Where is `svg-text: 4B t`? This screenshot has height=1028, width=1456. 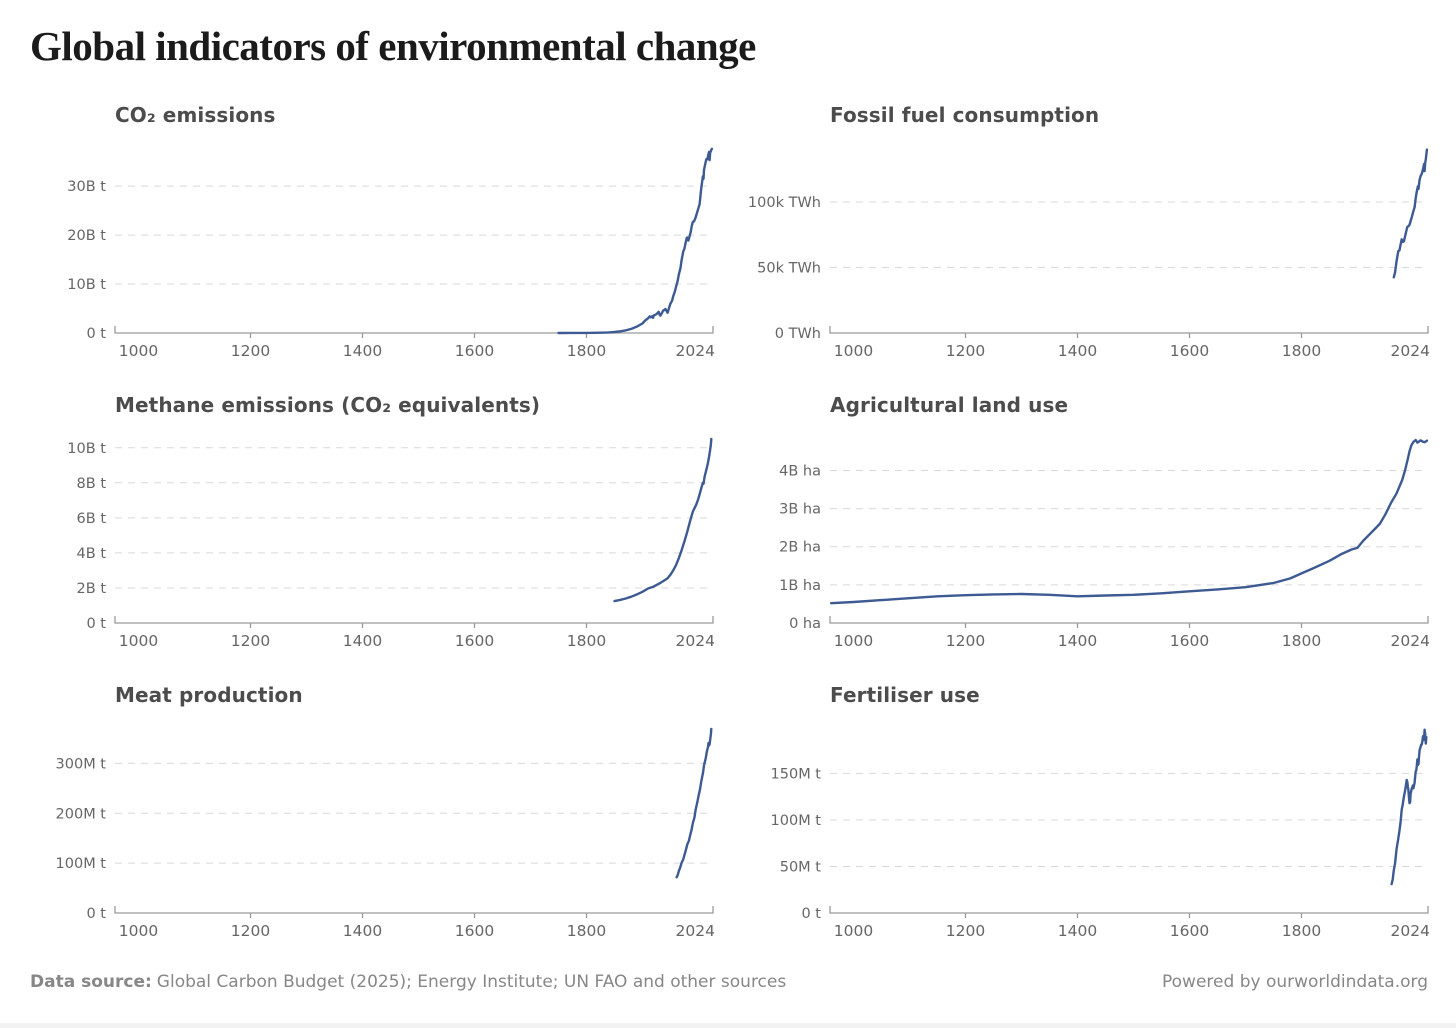
svg-text: 4B t is located at coordinates (92, 554).